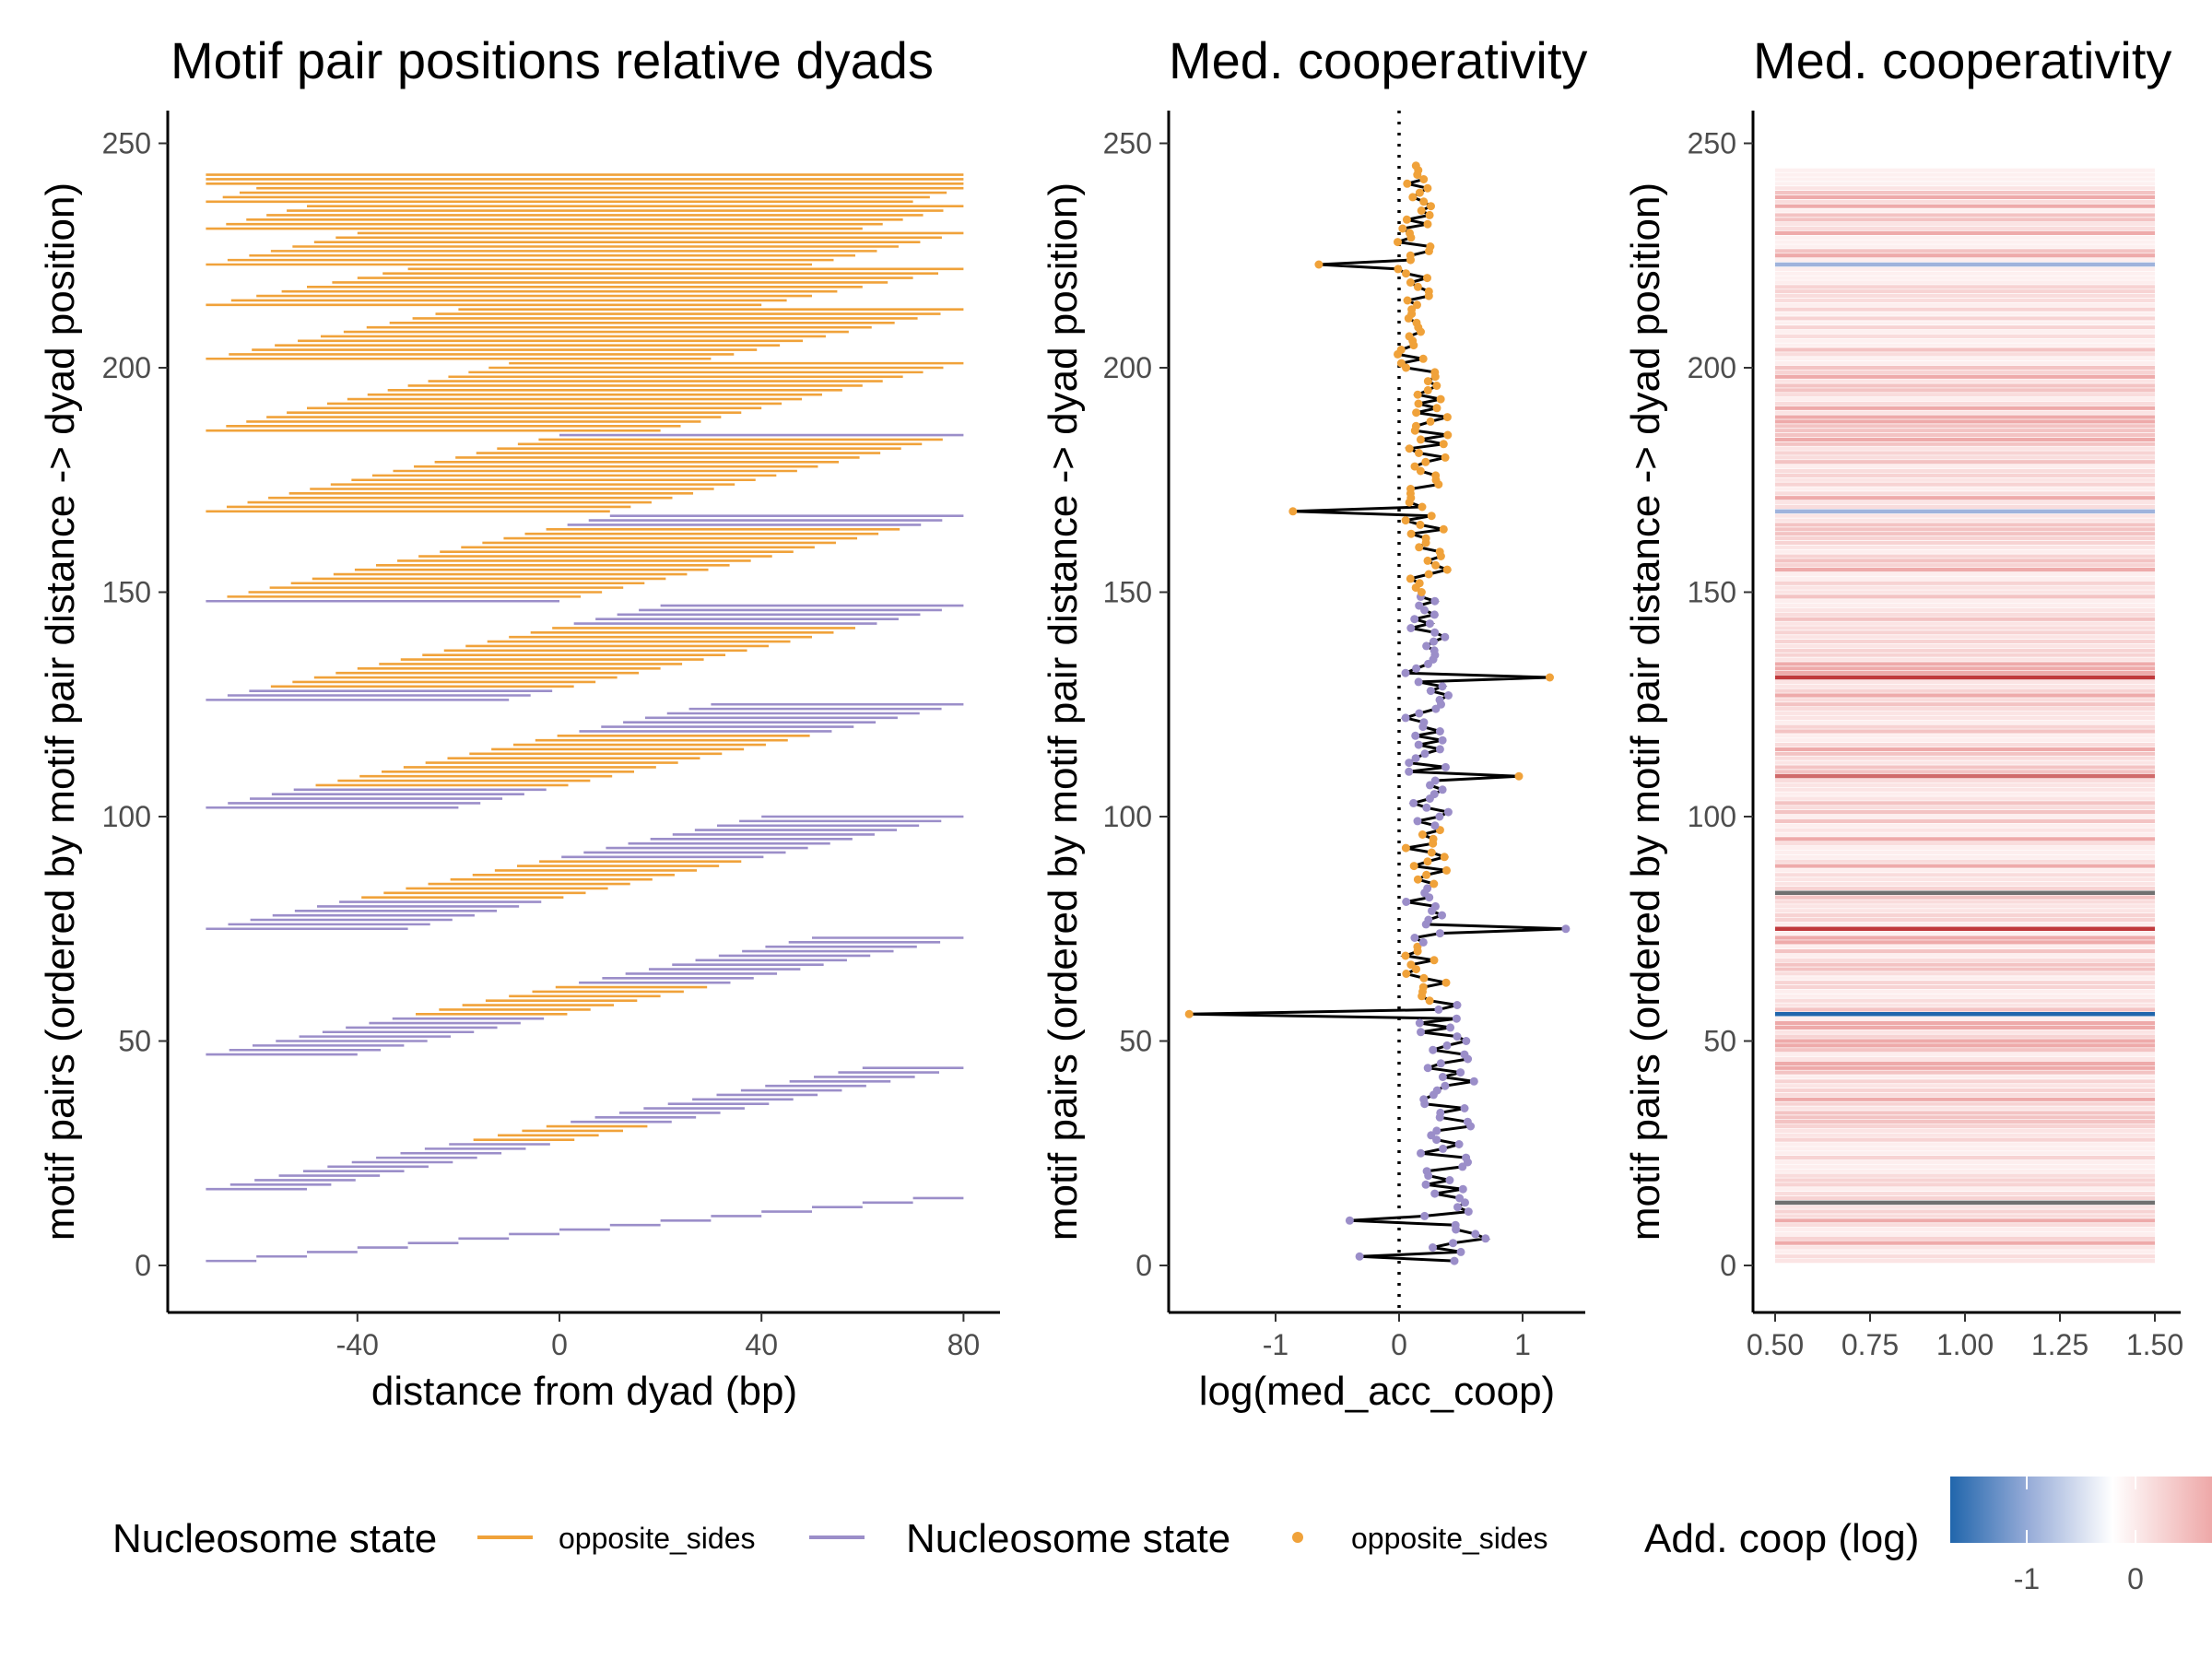  I want to click on panel2-y-tick-label: 100, so click(1127, 816).